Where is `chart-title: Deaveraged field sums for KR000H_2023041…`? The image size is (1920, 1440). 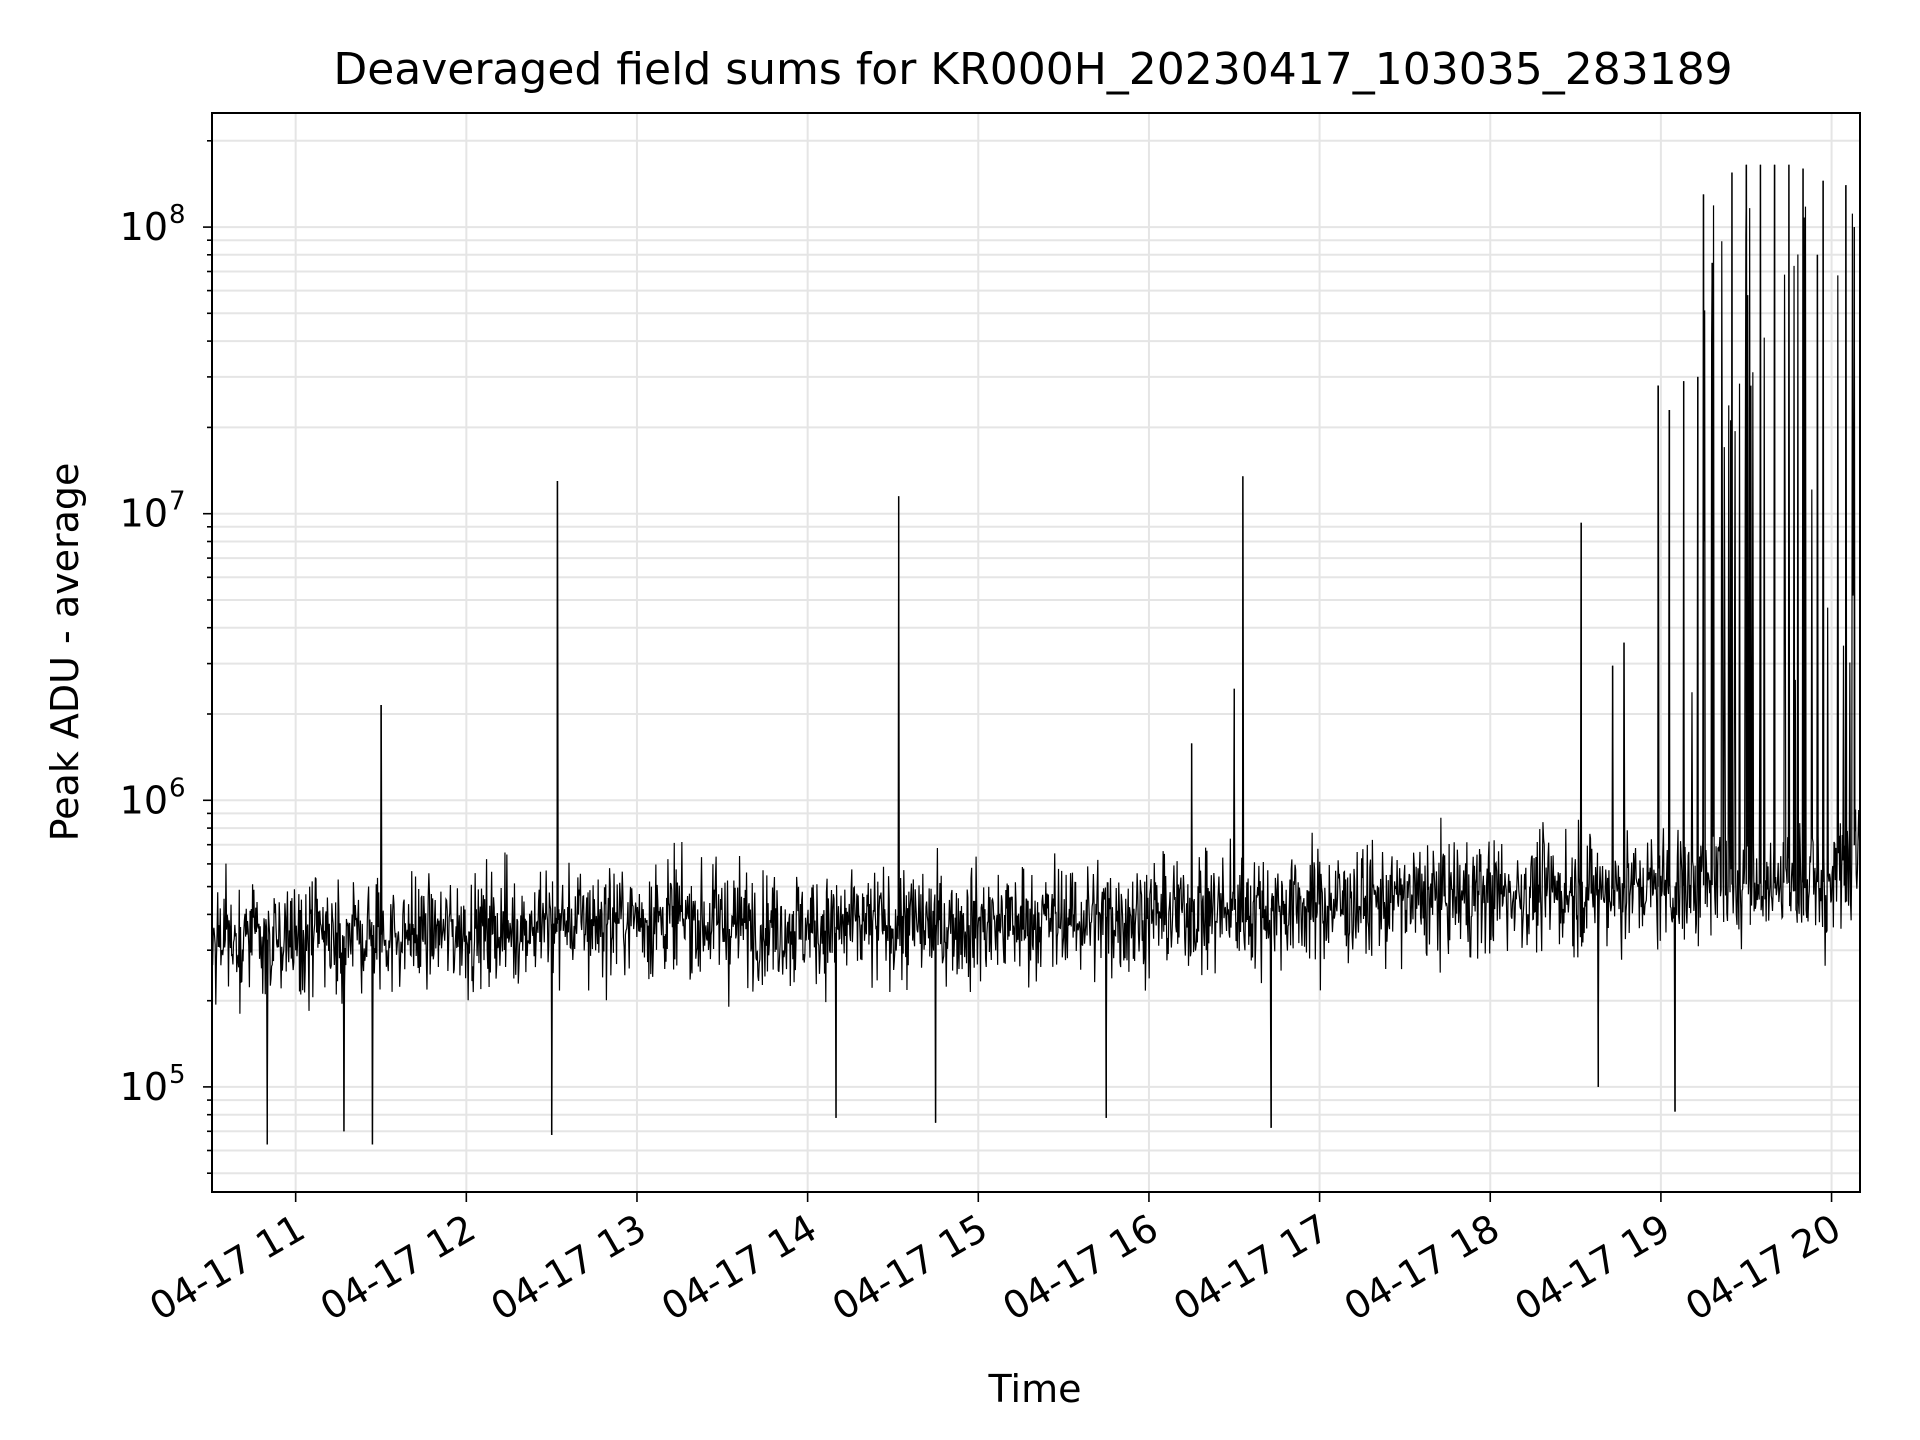
chart-title: Deaveraged field sums for KR000H_2023041… is located at coordinates (1032, 69).